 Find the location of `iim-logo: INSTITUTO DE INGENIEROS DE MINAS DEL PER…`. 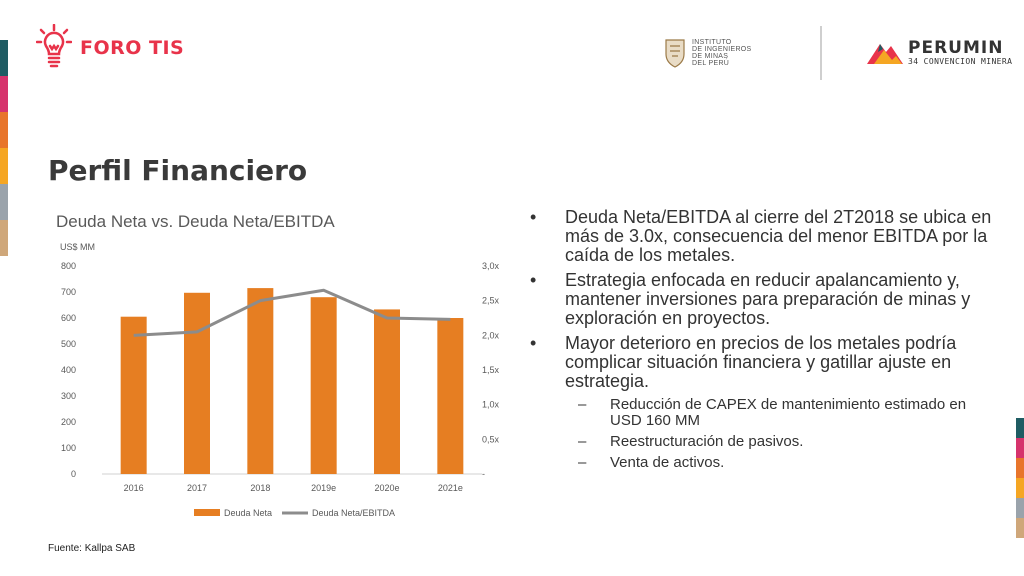

iim-logo: INSTITUTO DE INGENIEROS DE MINAS DEL PER… is located at coordinates (708, 53).